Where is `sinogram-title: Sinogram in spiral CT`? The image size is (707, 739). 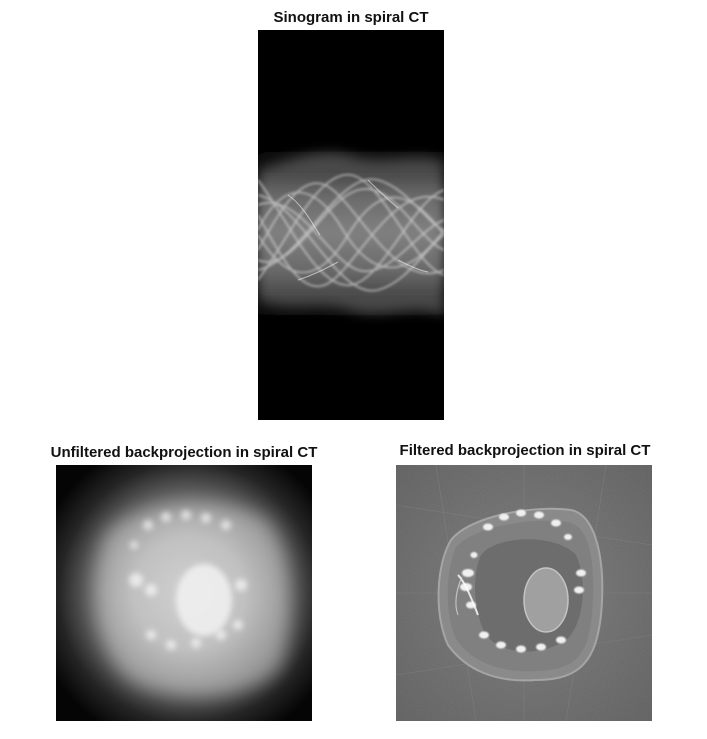
sinogram-title: Sinogram in spiral CT is located at coordinates (351, 17).